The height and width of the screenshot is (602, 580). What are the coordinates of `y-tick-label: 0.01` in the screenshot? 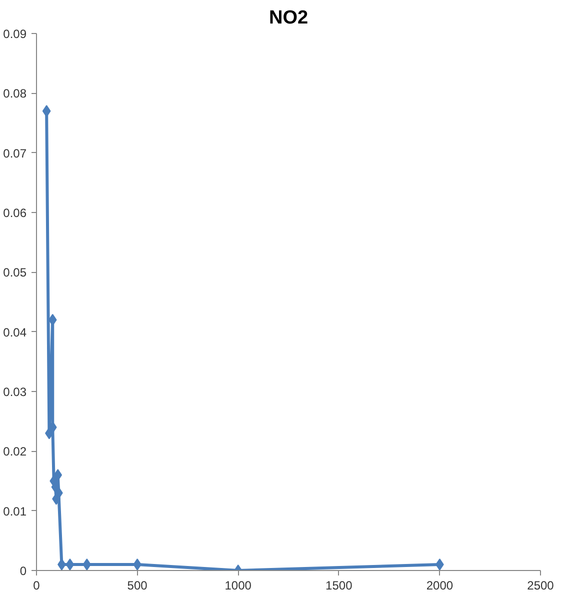 It's located at (15, 511).